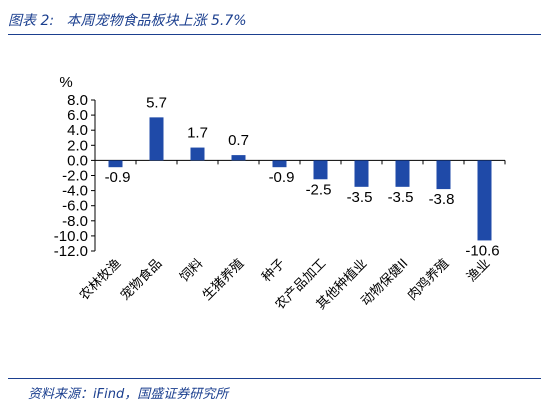  Describe the element at coordinates (428, 280) in the screenshot. I see `category-label: 肉鸡养殖` at that location.